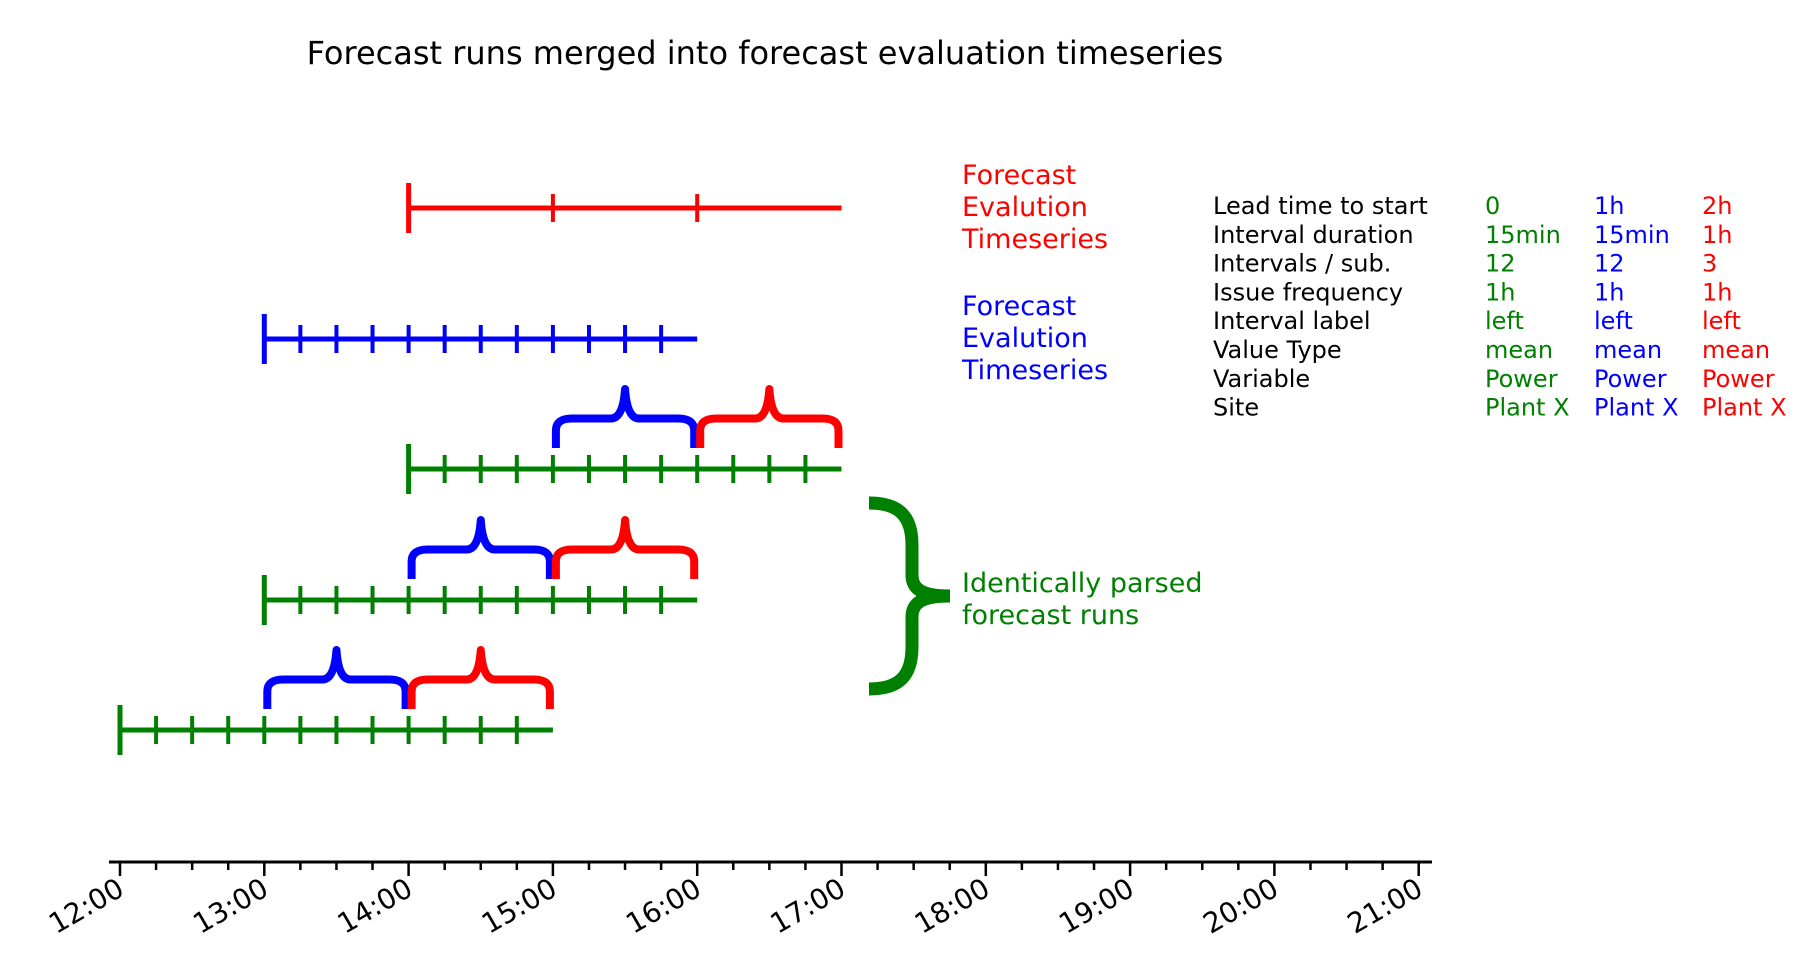 The height and width of the screenshot is (975, 1800). What do you see at coordinates (86, 905) in the screenshot?
I see `x-tick-label: 12:00` at bounding box center [86, 905].